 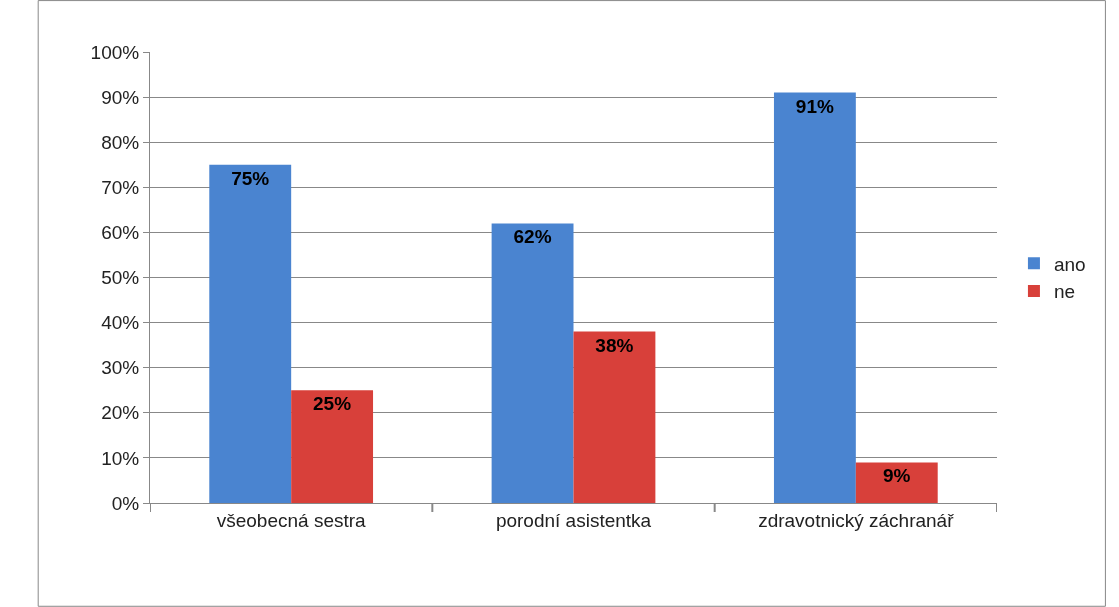 What do you see at coordinates (1069, 264) in the screenshot?
I see `legend-label: ano` at bounding box center [1069, 264].